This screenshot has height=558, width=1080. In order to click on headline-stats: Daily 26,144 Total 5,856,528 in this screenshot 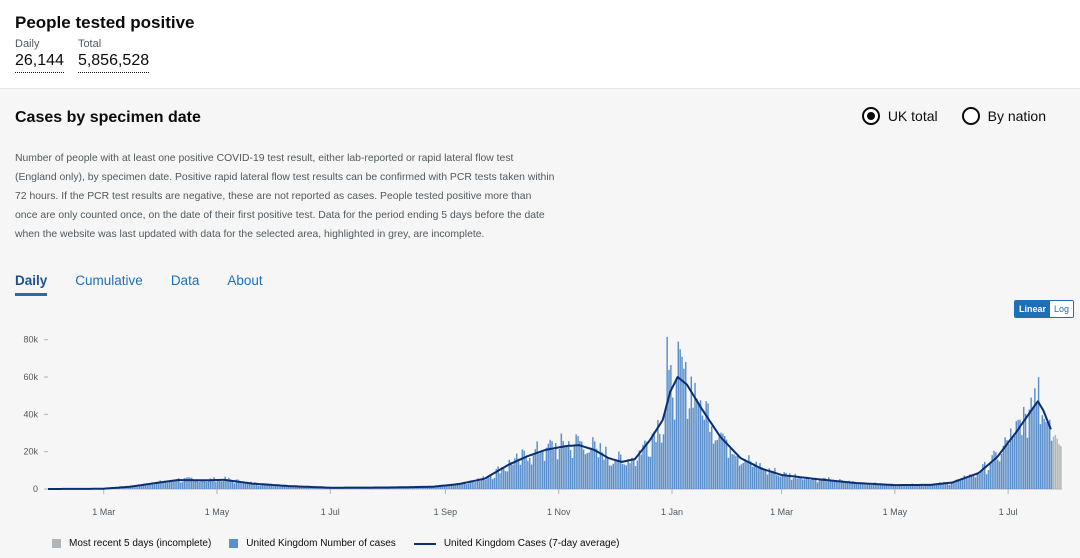, I will do `click(540, 55)`.